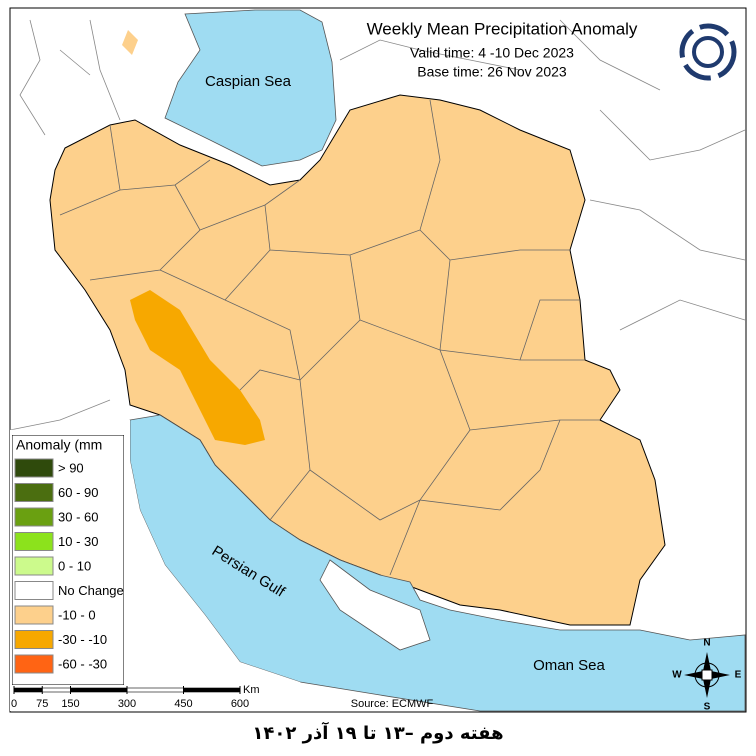  What do you see at coordinates (42, 704) in the screenshot?
I see `scale-label: 75` at bounding box center [42, 704].